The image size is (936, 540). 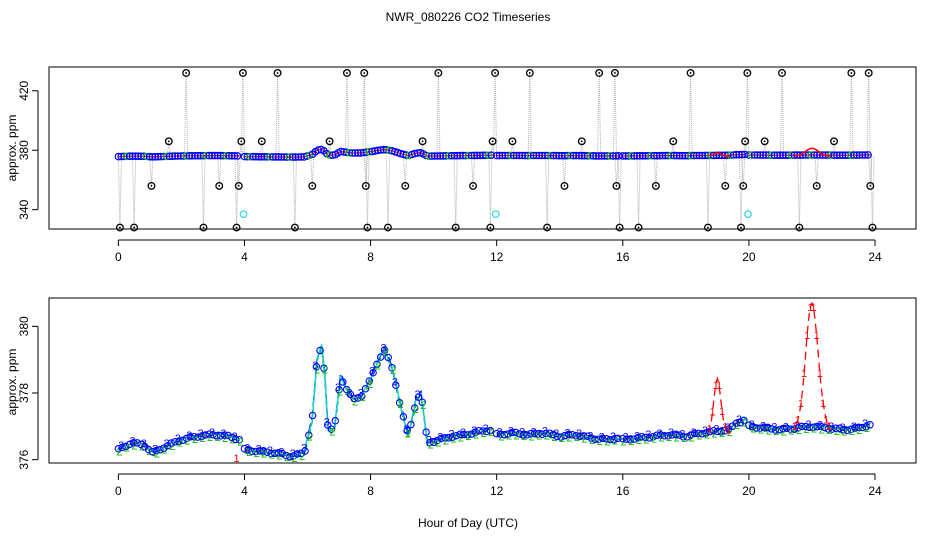 I want to click on series-2-glyph-154: 2, so click(x=707, y=436).